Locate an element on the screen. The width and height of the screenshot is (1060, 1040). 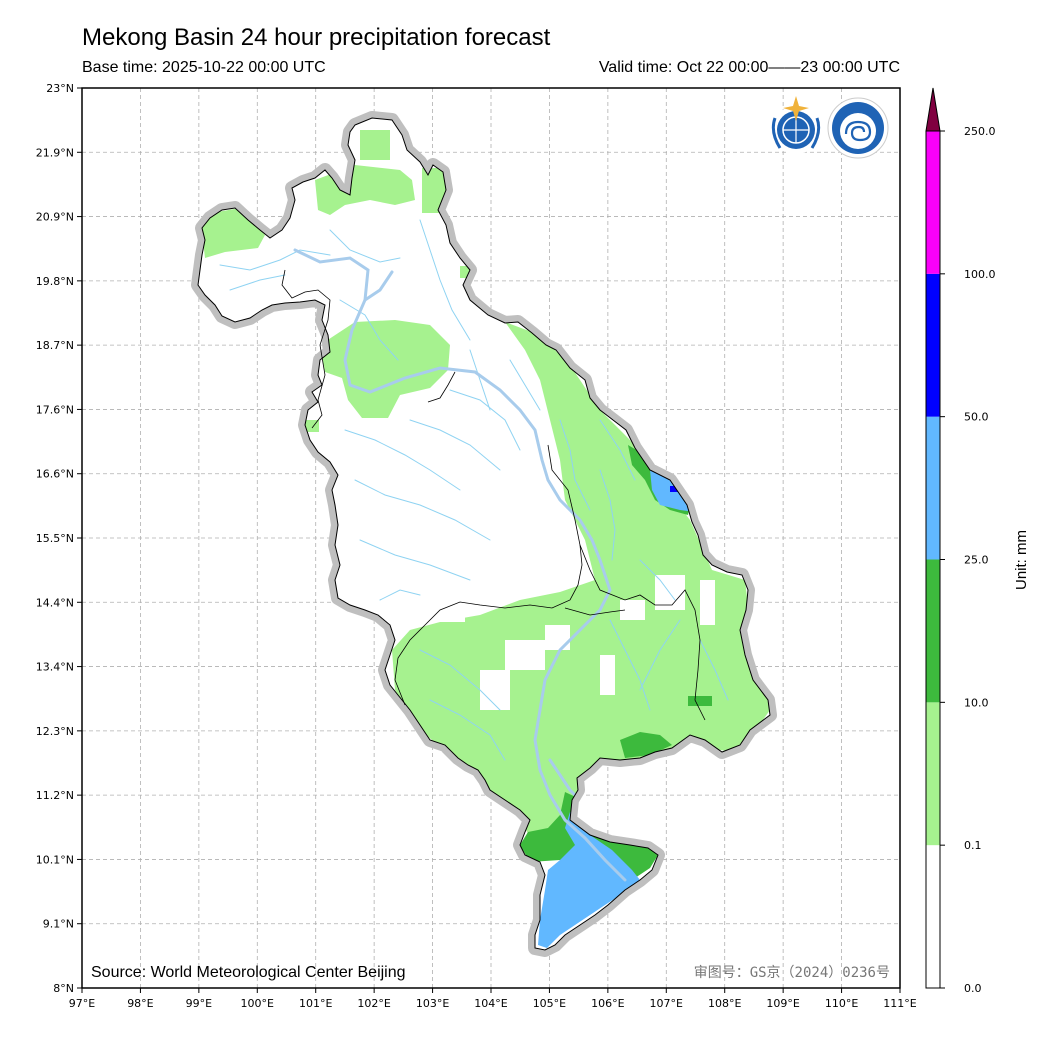
lon-tick-label: 107°E is located at coordinates (666, 1003).